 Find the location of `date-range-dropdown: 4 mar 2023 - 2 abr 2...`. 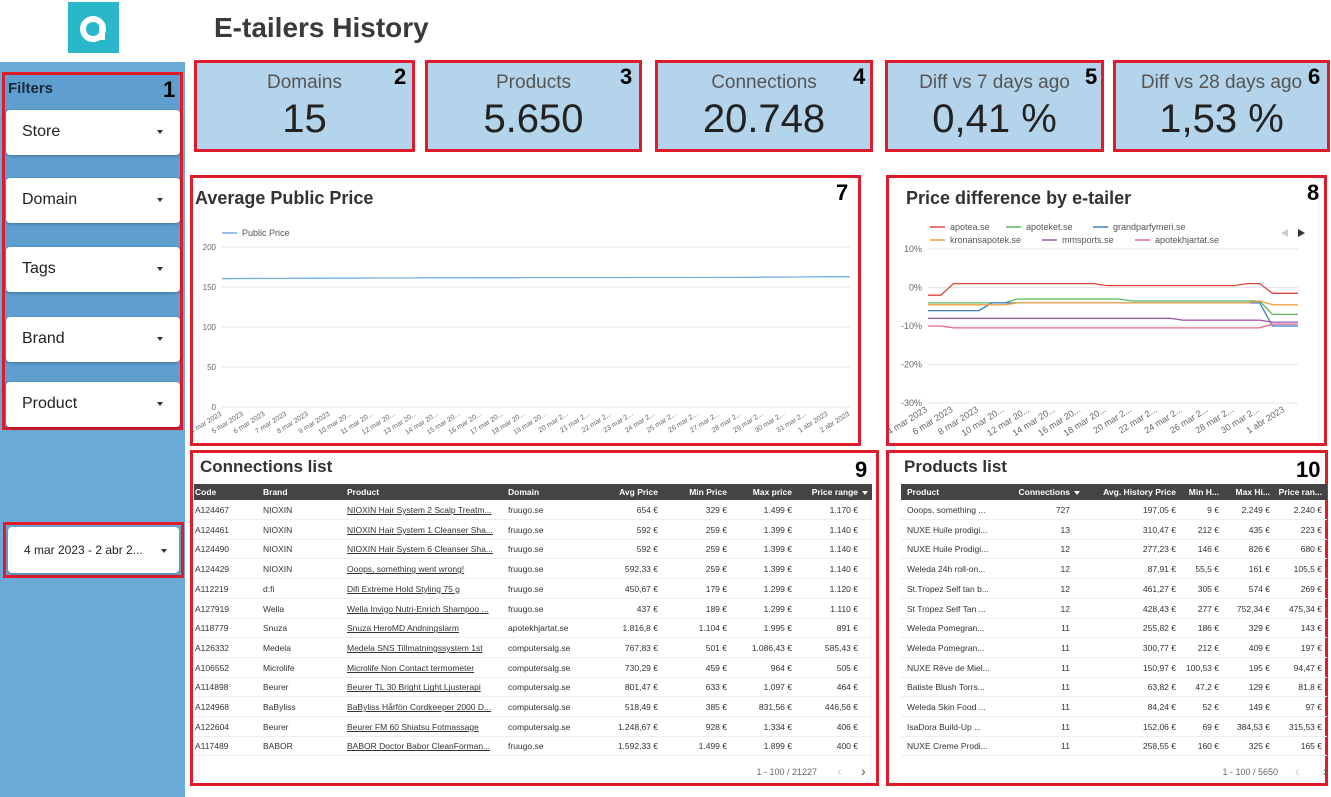

date-range-dropdown: 4 mar 2023 - 2 abr 2... is located at coordinates (93, 550).